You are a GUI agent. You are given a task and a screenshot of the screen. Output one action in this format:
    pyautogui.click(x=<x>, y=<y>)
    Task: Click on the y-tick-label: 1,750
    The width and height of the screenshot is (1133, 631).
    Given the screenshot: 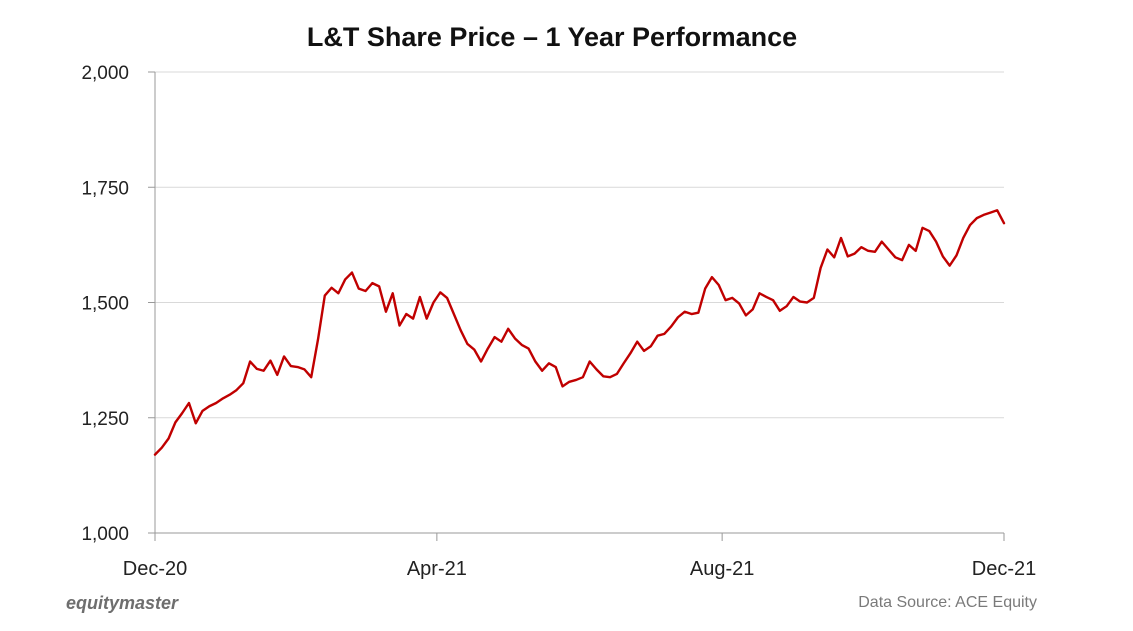 What is the action you would take?
    pyautogui.click(x=105, y=188)
    